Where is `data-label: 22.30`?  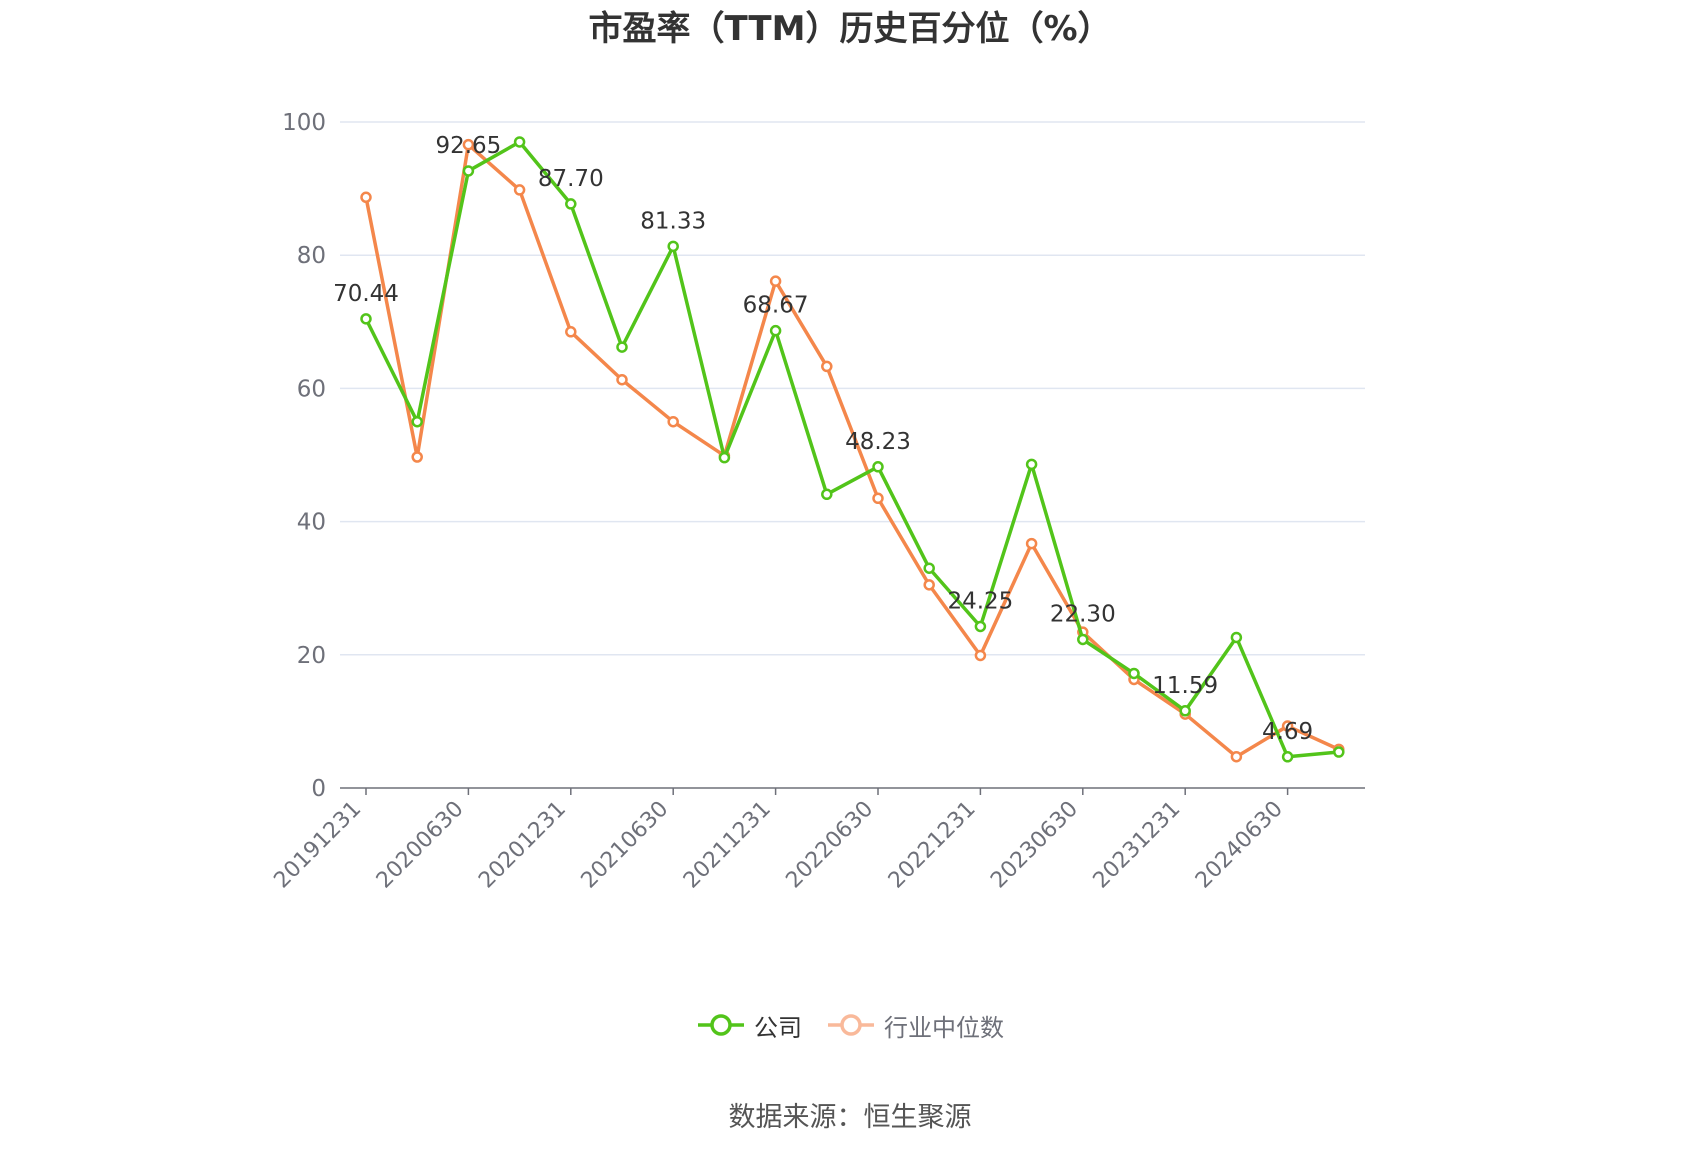
data-label: 22.30 is located at coordinates (1083, 614).